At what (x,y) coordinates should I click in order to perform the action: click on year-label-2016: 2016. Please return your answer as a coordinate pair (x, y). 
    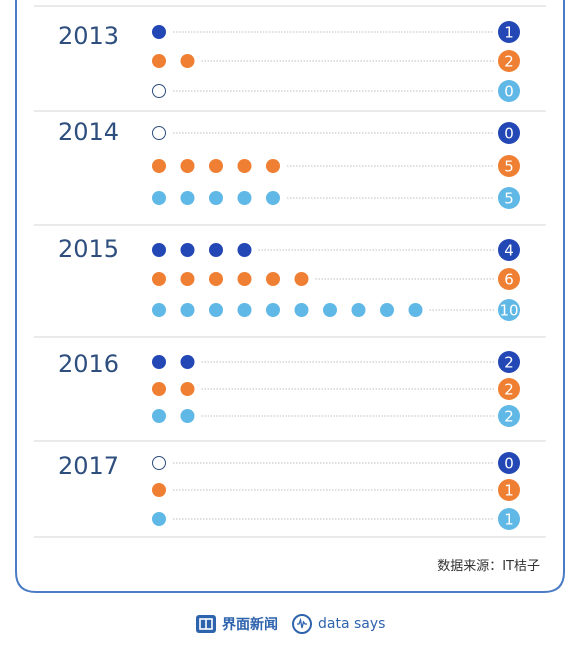
    Looking at the image, I should click on (89, 364).